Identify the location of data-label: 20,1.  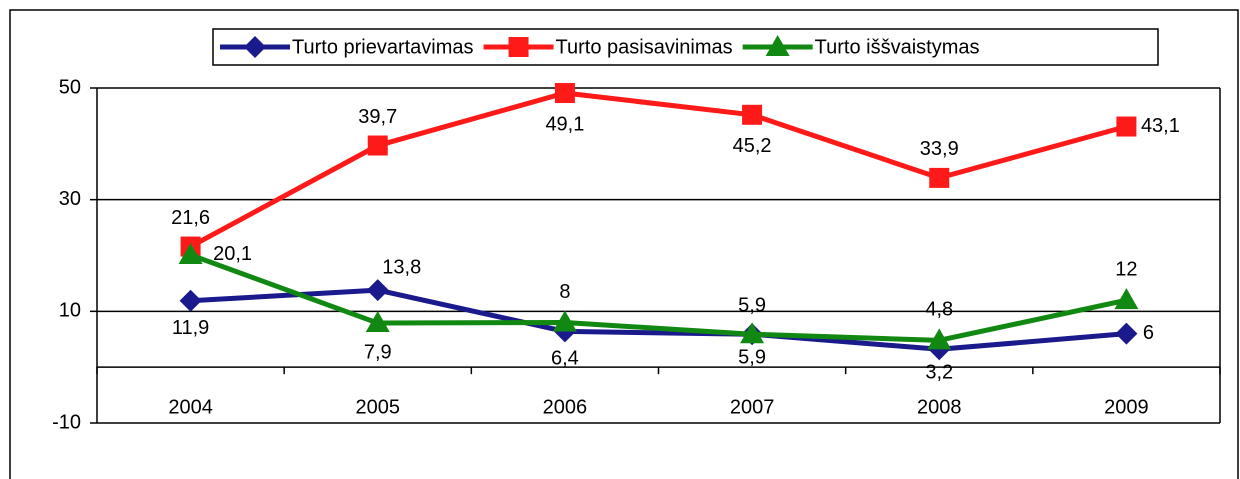
(232, 254).